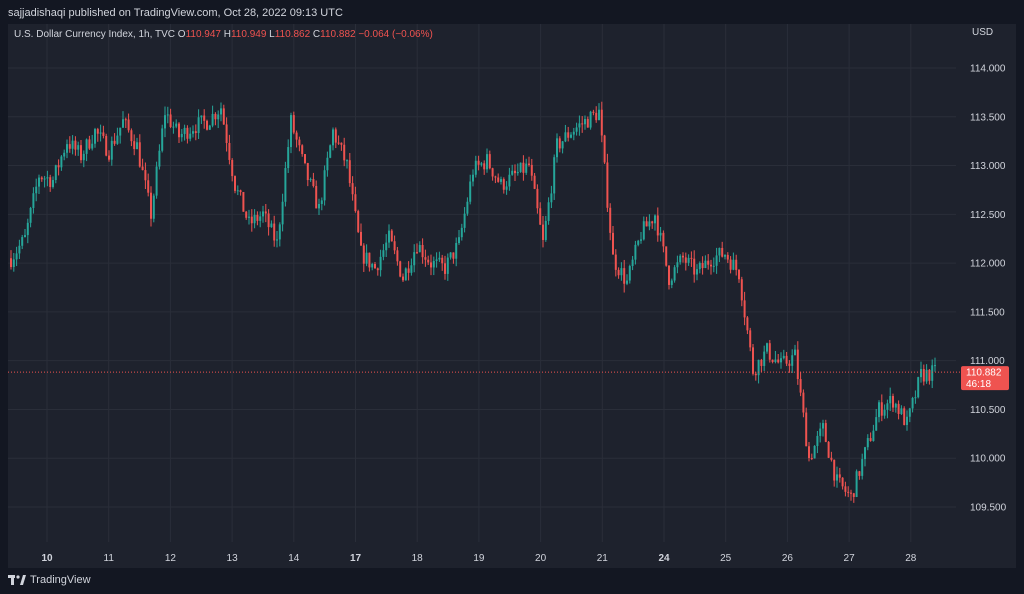 The image size is (1024, 594). Describe the element at coordinates (988, 264) in the screenshot. I see `price-tick-label: 112.000` at that location.